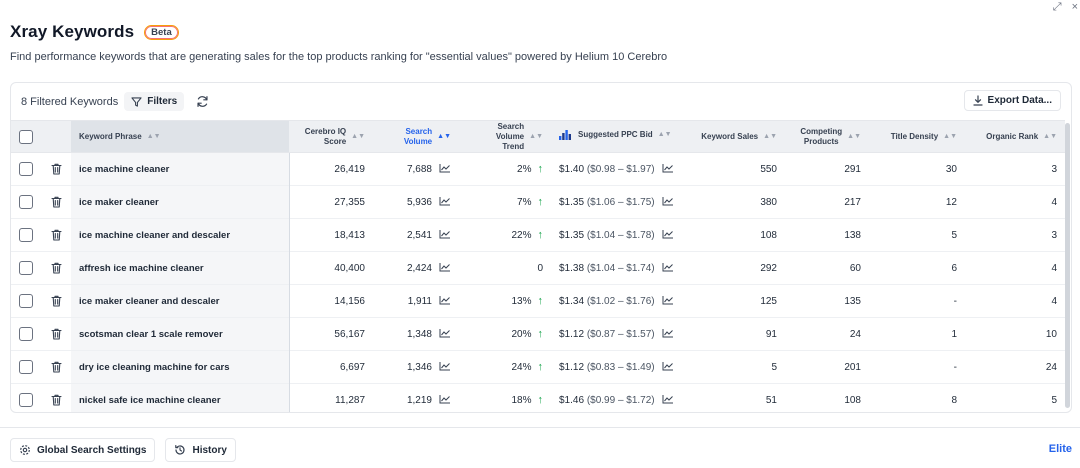 The image size is (1080, 468). I want to click on close-icon: ×, so click(1074, 7).